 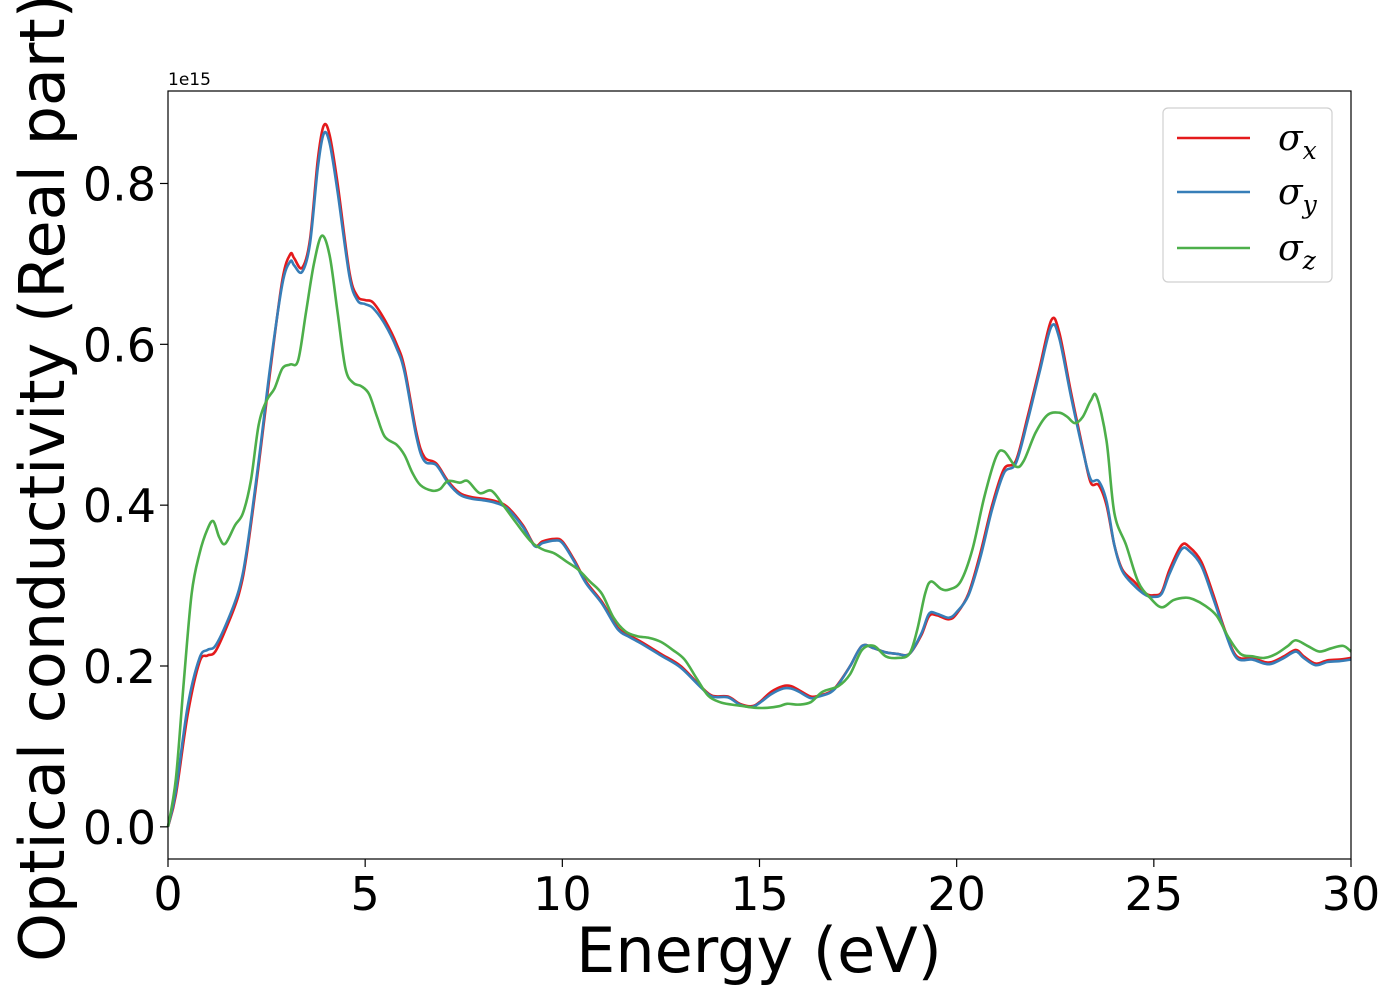 I want to click on legend-label-z: σz, so click(x=1297, y=251).